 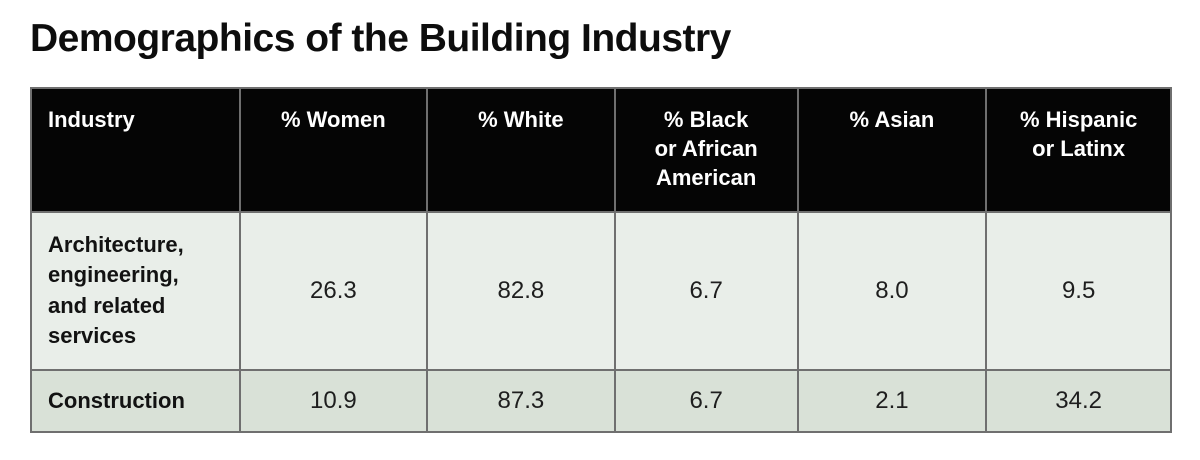 What do you see at coordinates (333, 400) in the screenshot?
I see `value-cell-women: 10.9` at bounding box center [333, 400].